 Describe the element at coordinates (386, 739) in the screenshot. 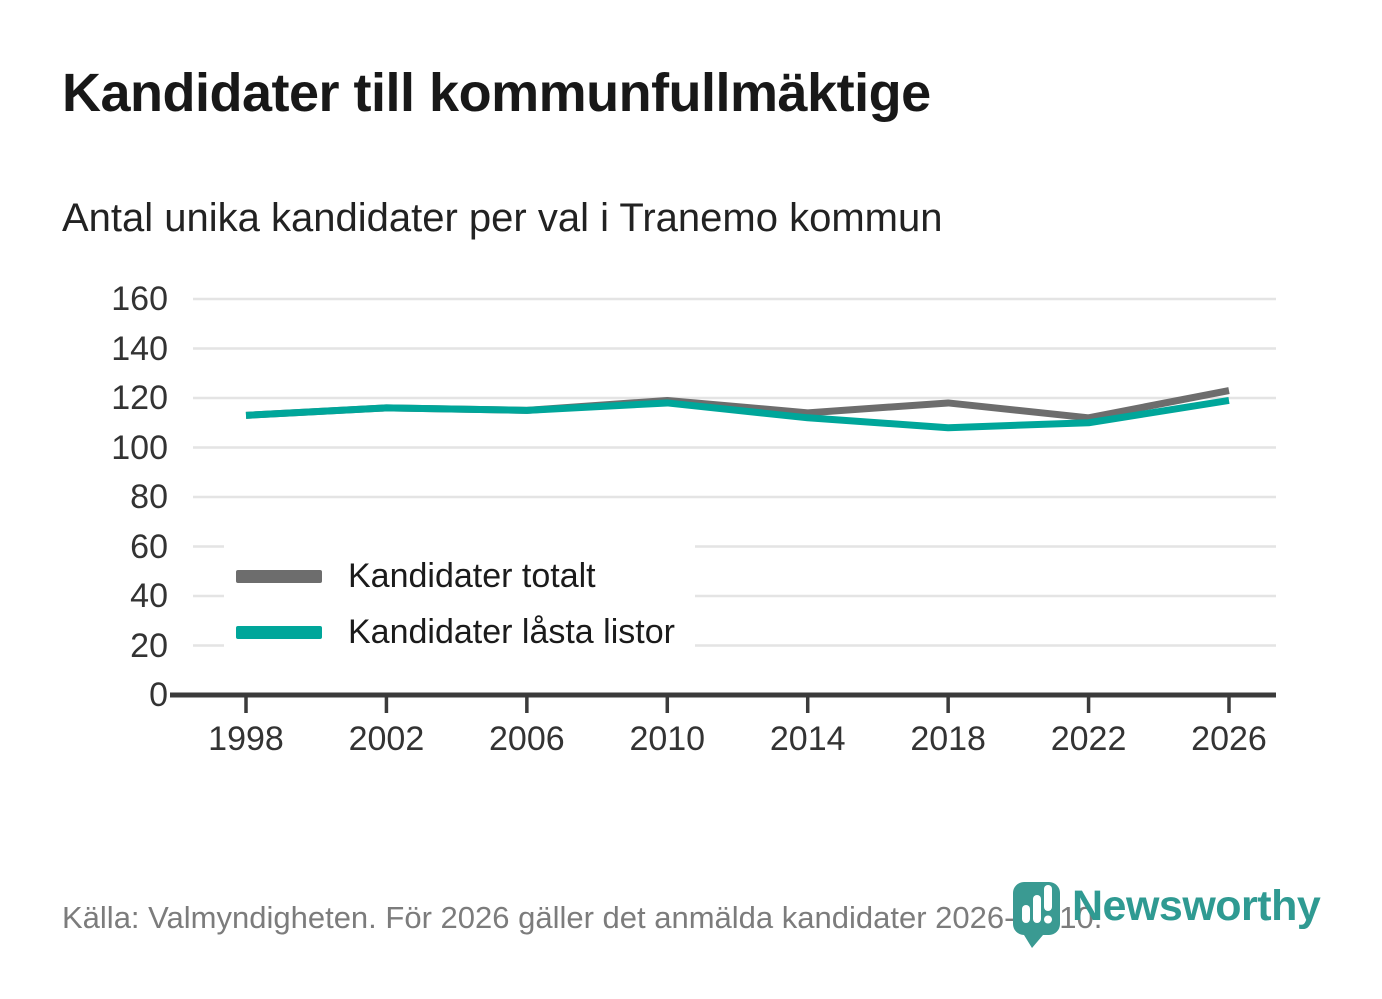

I see `x-tick-label: 2002` at that location.